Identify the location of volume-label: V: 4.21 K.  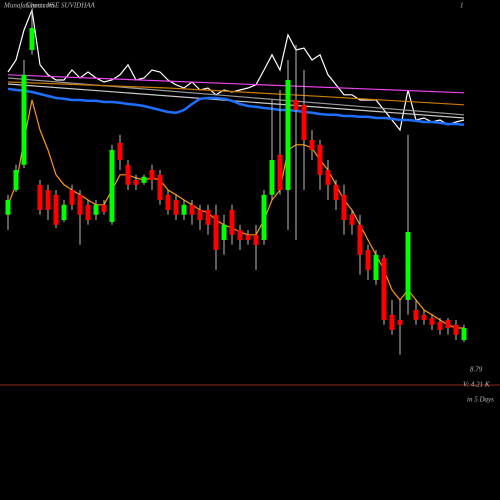
(476, 385).